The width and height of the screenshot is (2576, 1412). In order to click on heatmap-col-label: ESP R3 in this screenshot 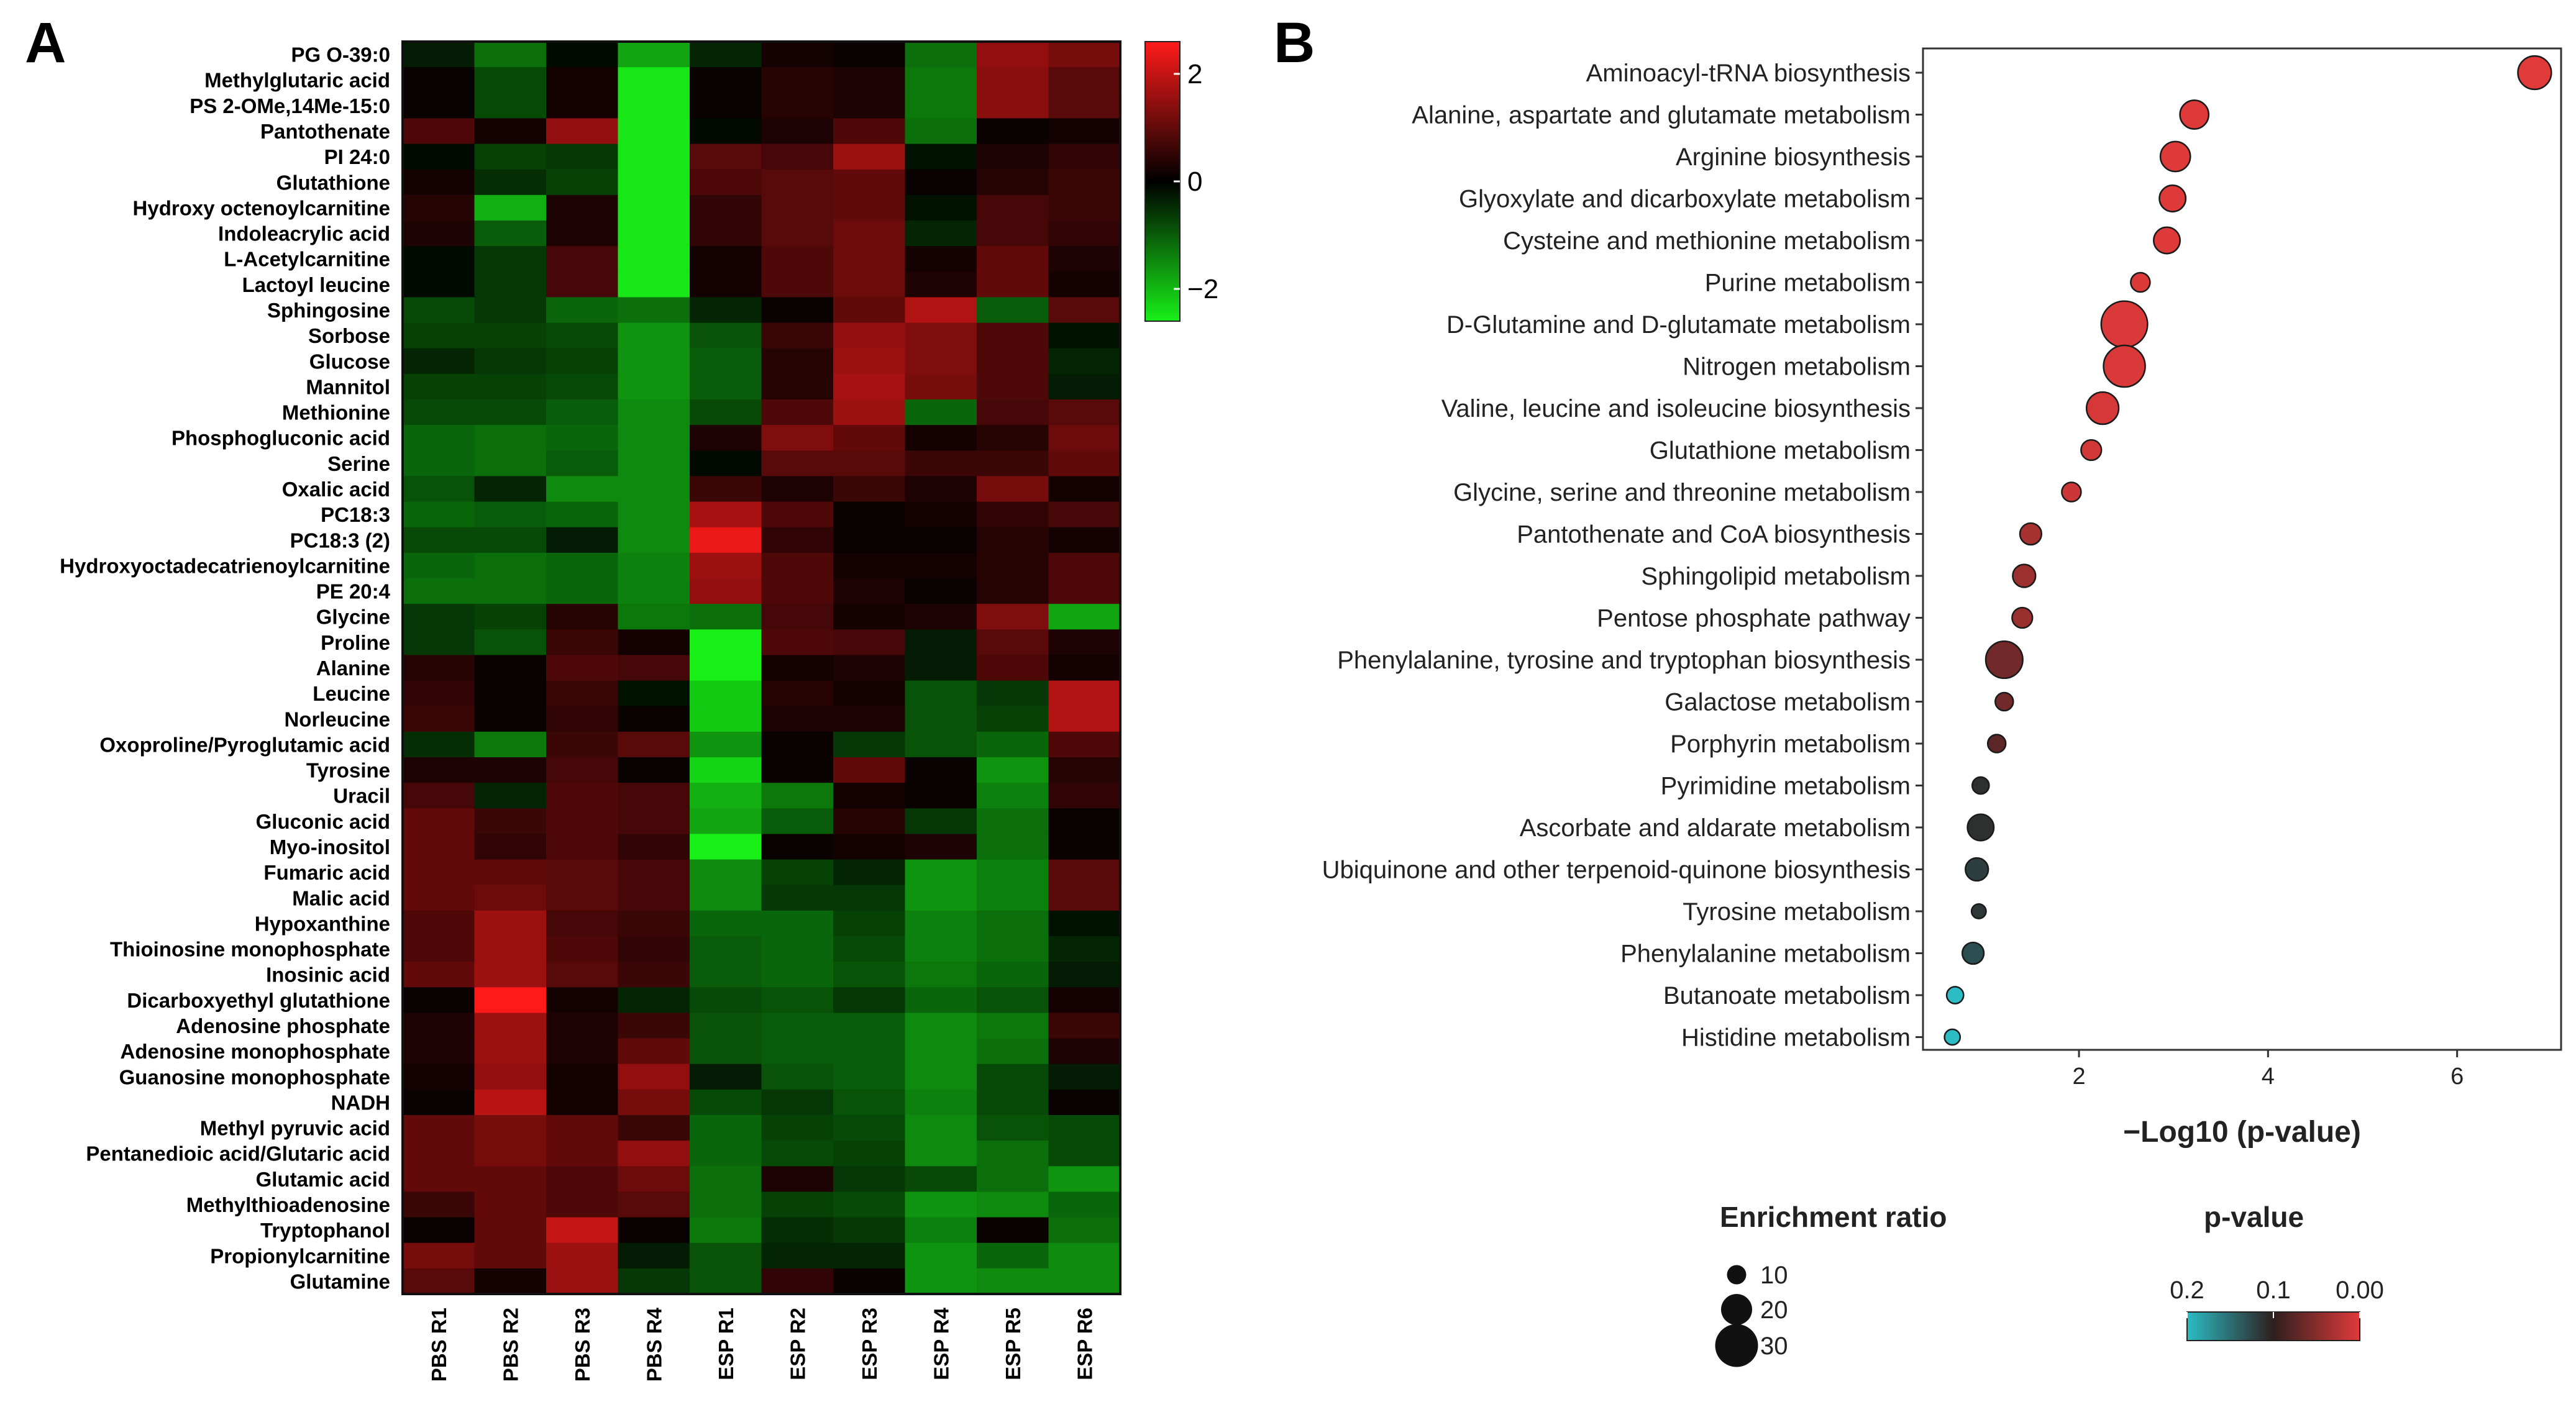, I will do `click(869, 1344)`.